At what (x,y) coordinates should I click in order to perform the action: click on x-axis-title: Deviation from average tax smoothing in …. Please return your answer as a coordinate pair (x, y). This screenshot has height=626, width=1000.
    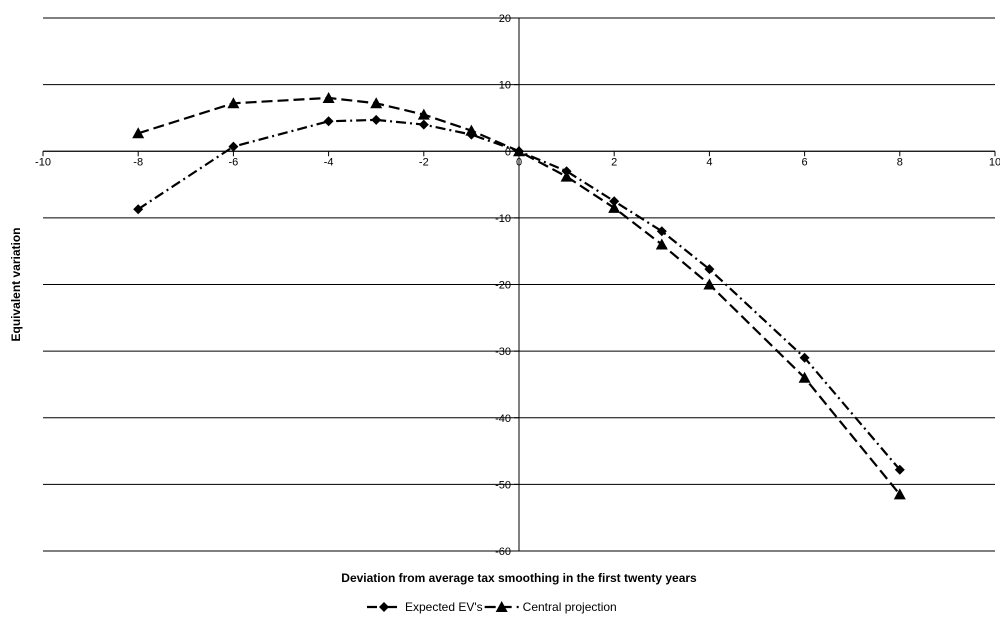
    Looking at the image, I should click on (519, 578).